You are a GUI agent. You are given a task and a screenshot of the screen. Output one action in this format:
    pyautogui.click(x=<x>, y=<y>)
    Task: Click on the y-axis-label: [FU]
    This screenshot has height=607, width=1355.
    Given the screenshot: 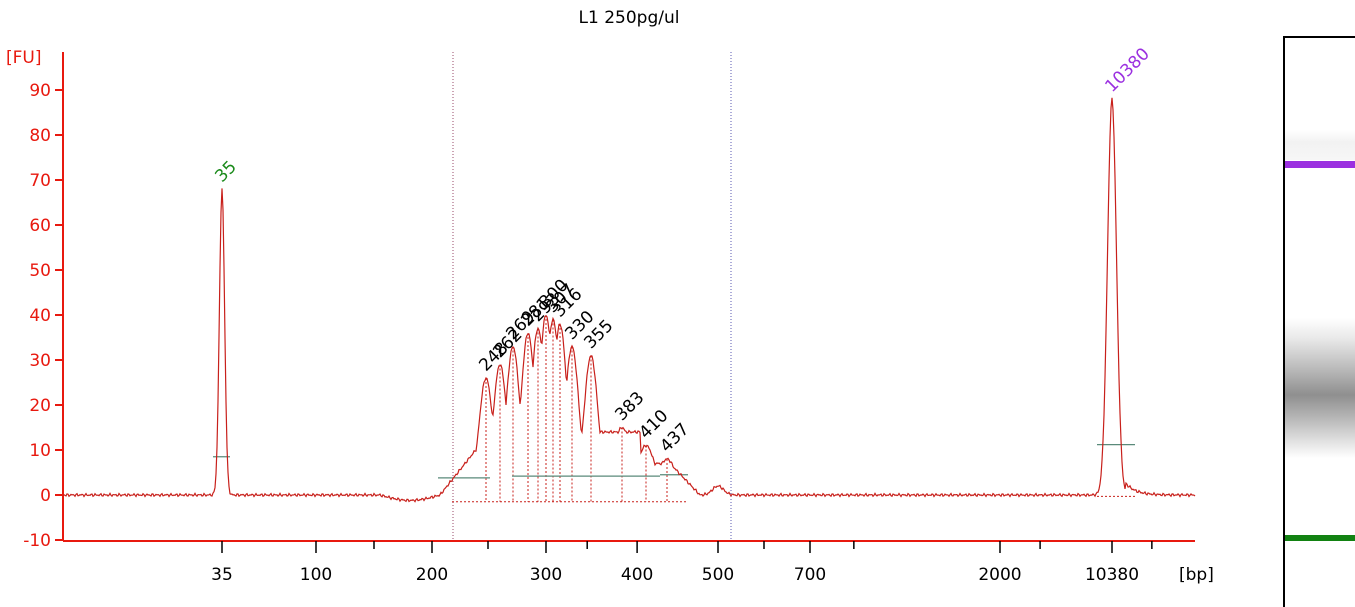 What is the action you would take?
    pyautogui.click(x=24, y=58)
    